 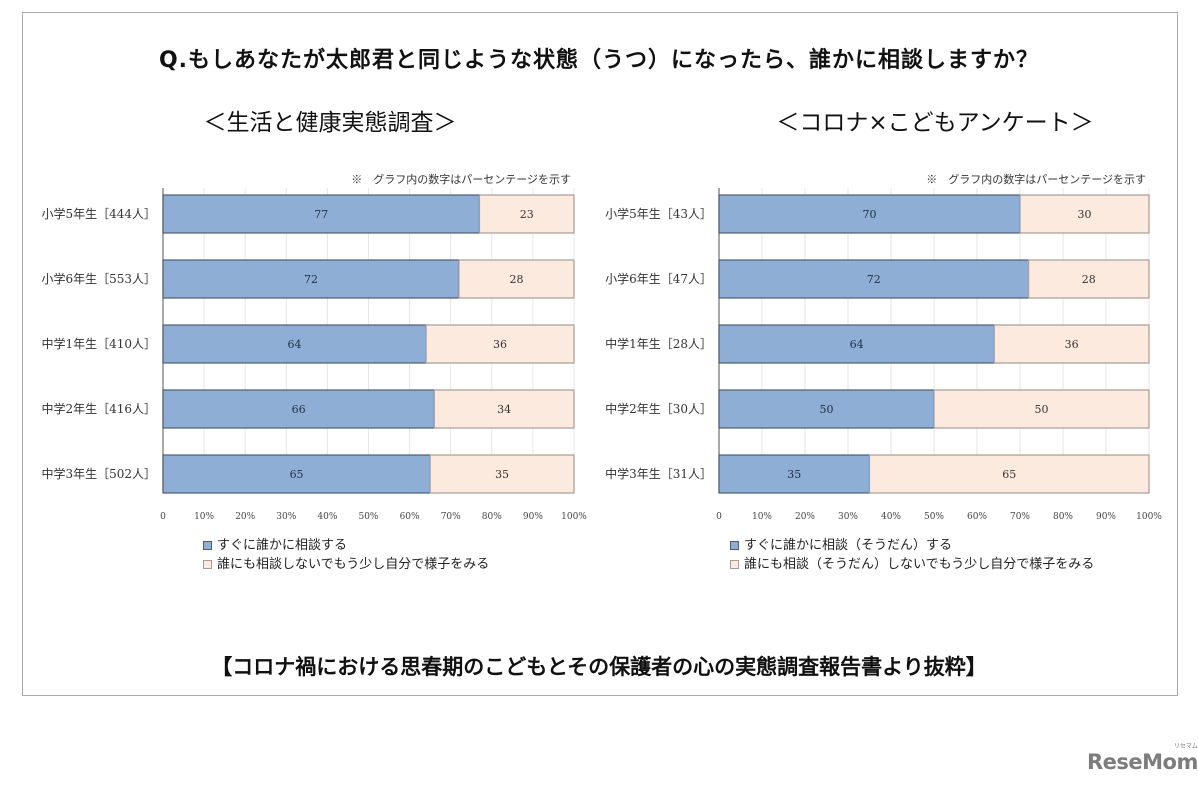 I want to click on bar-value-label: 66, so click(x=299, y=409).